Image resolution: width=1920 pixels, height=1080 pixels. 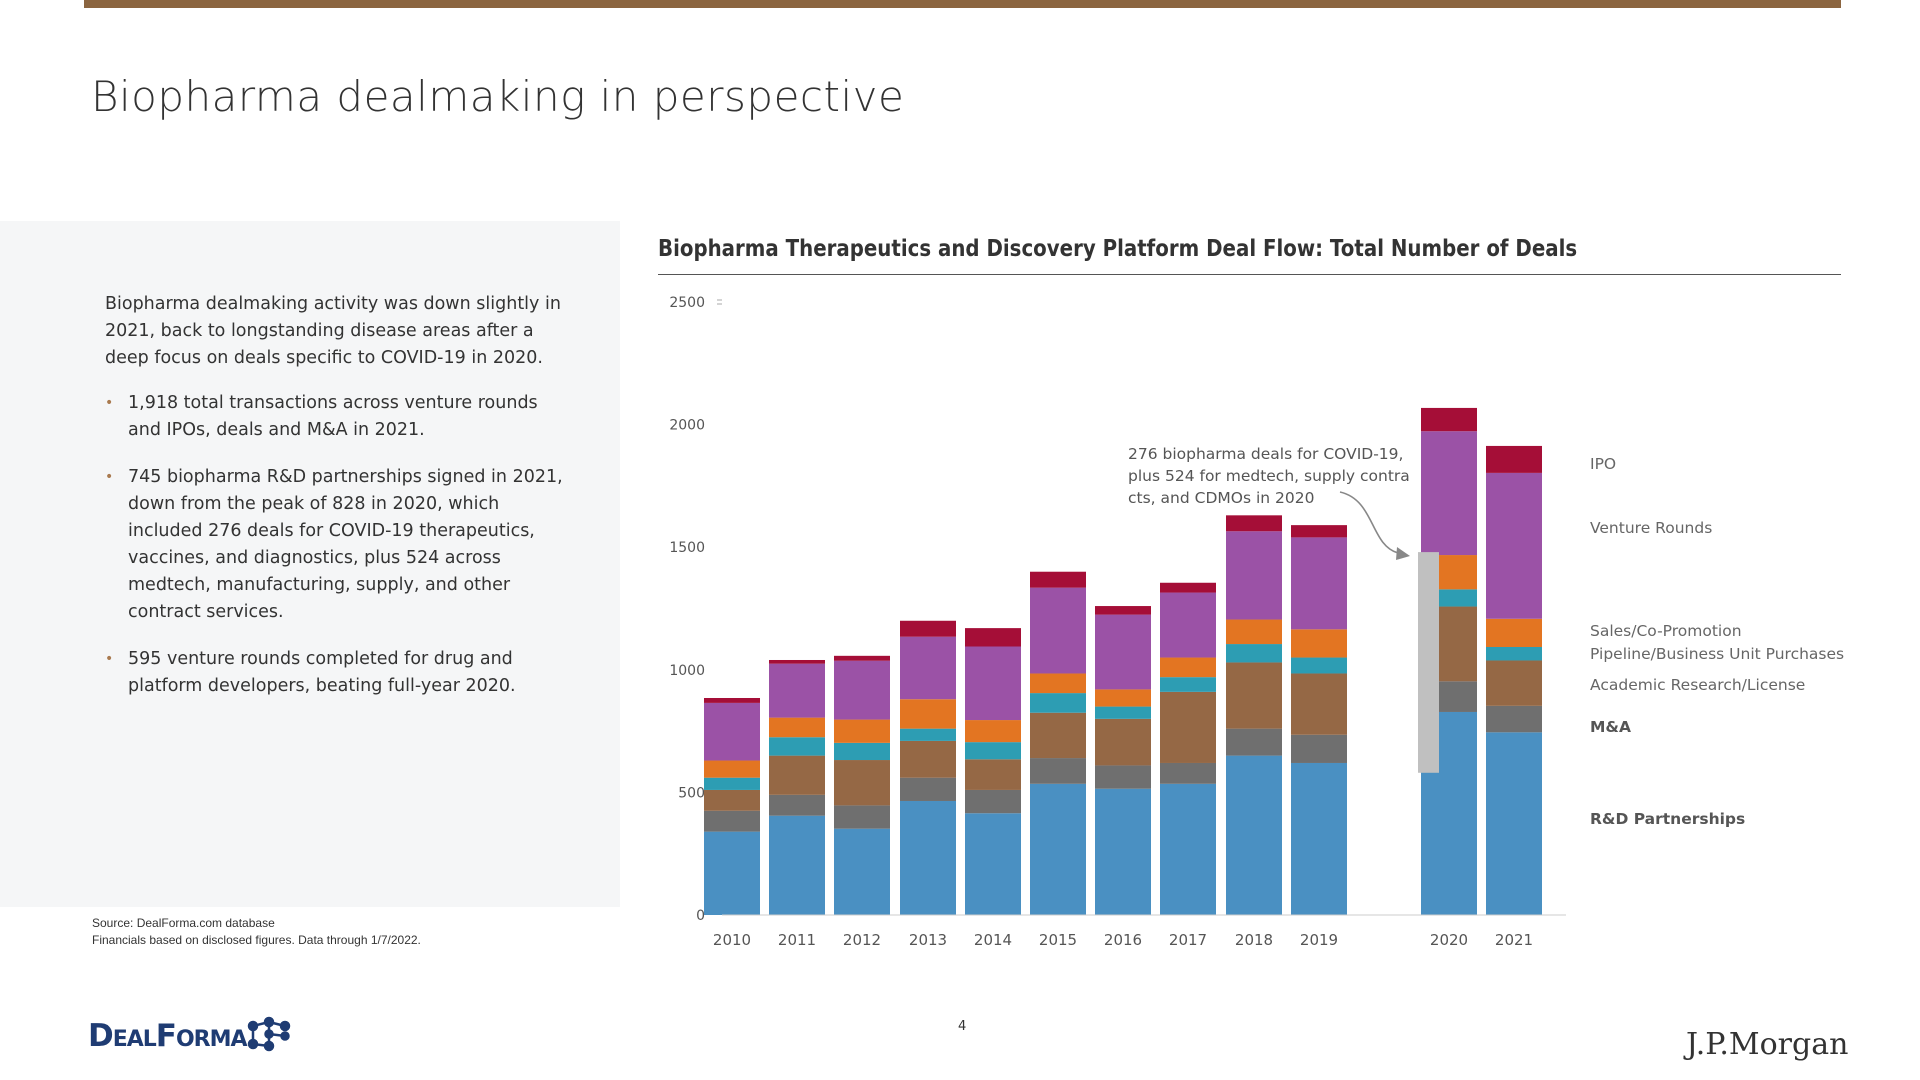 What do you see at coordinates (1428, 662) in the screenshot?
I see `covid-deals-band` at bounding box center [1428, 662].